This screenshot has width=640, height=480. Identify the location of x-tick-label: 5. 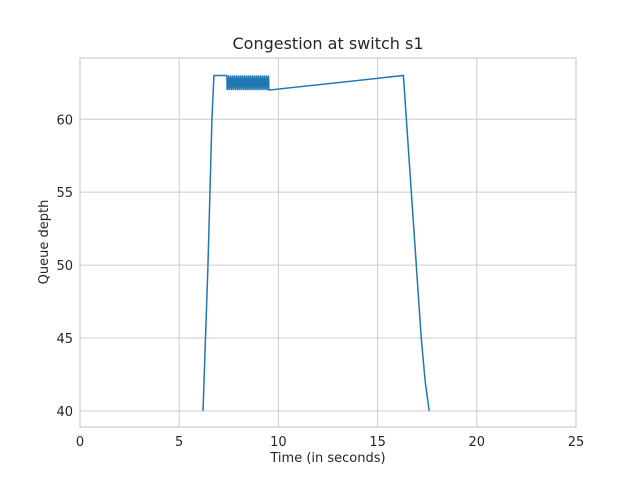
(179, 442).